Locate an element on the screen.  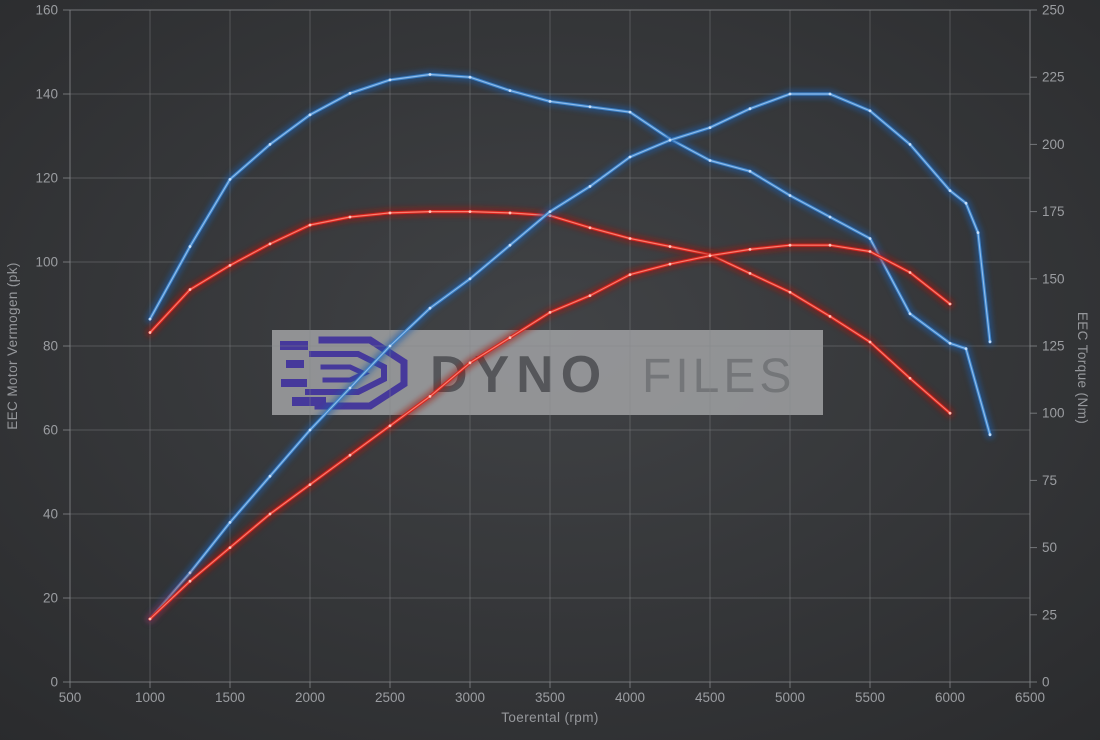
svg-text: 500 is located at coordinates (70, 697).